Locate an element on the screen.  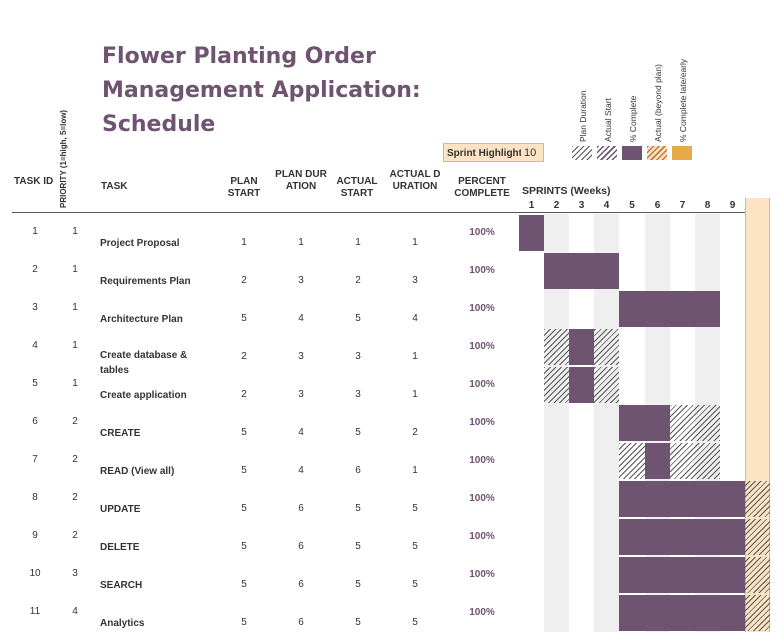
header-task: TASK is located at coordinates (114, 186).